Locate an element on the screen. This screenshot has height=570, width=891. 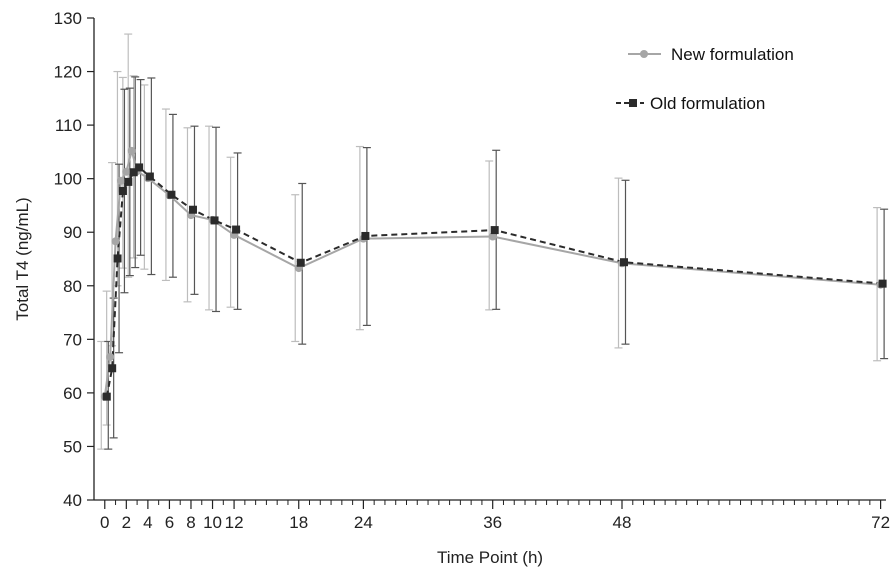
x-tick-label: 72 is located at coordinates (880, 522).